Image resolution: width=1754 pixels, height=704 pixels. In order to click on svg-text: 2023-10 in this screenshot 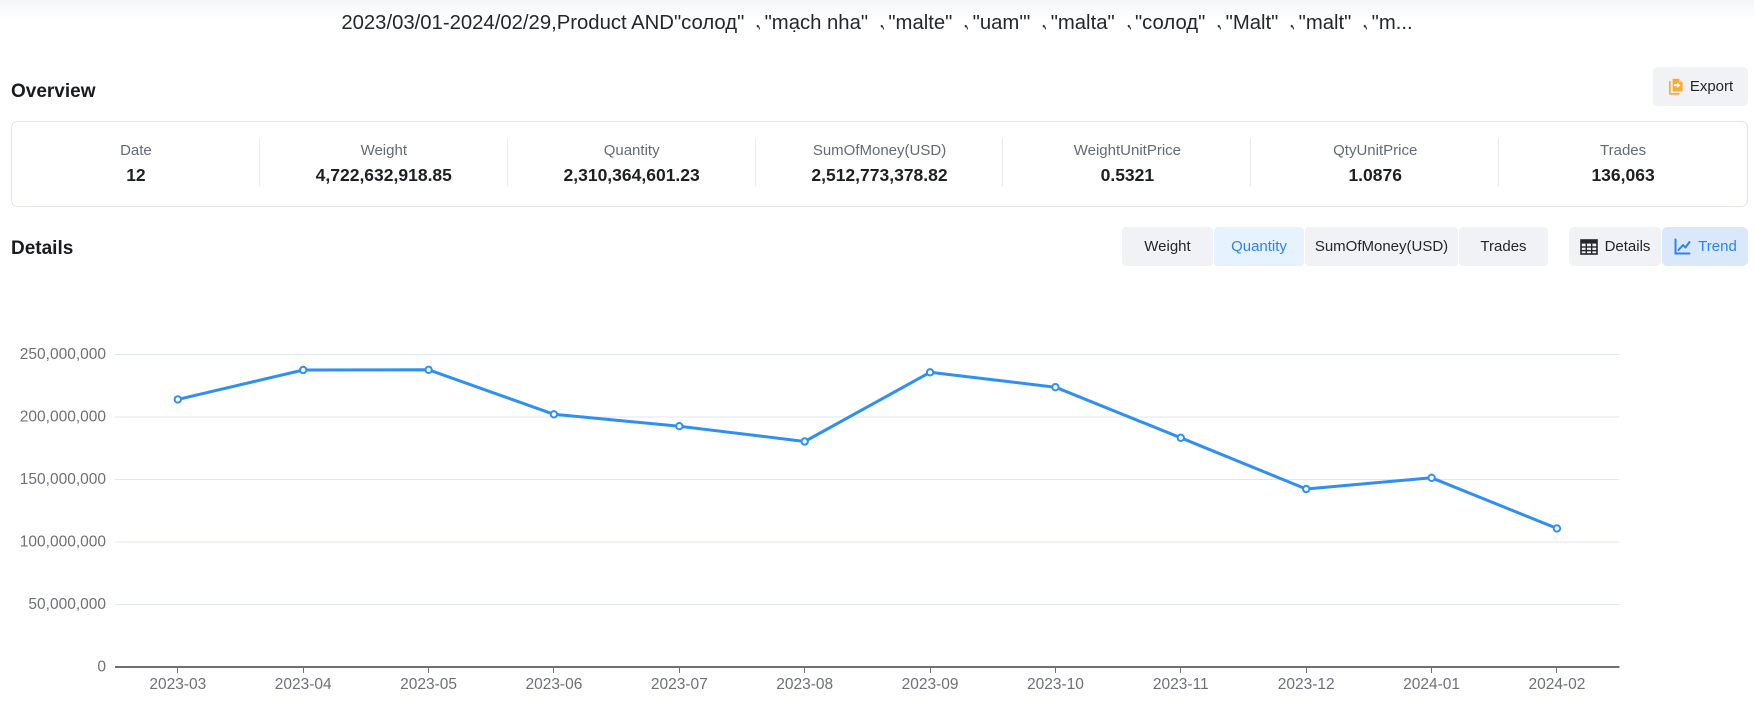, I will do `click(1055, 684)`.